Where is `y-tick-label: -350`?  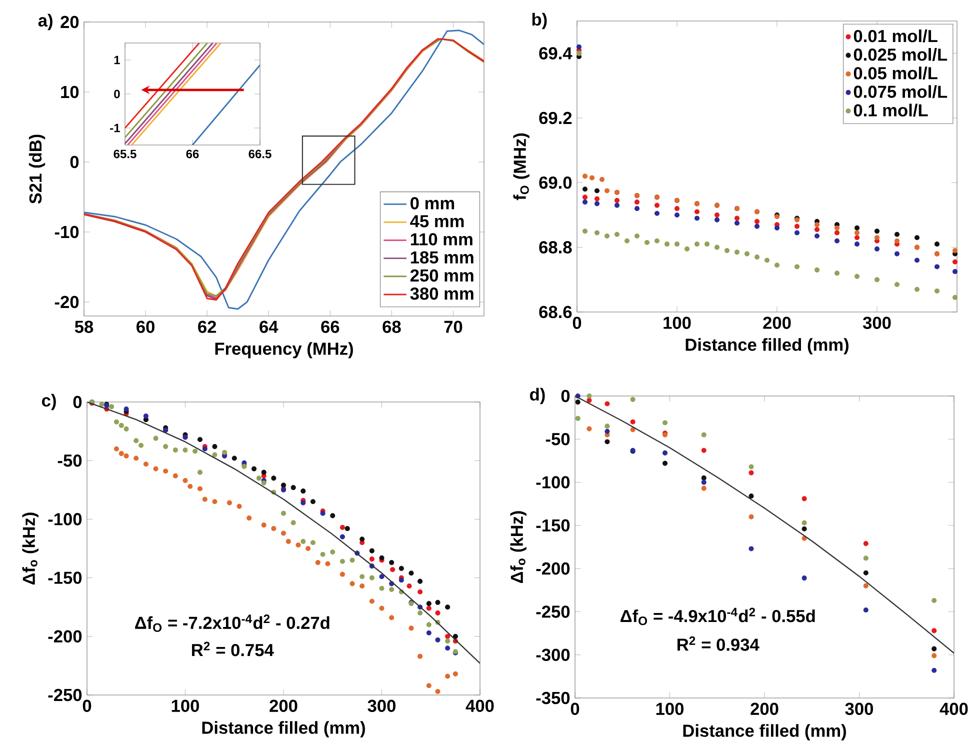
y-tick-label: -350 is located at coordinates (553, 698).